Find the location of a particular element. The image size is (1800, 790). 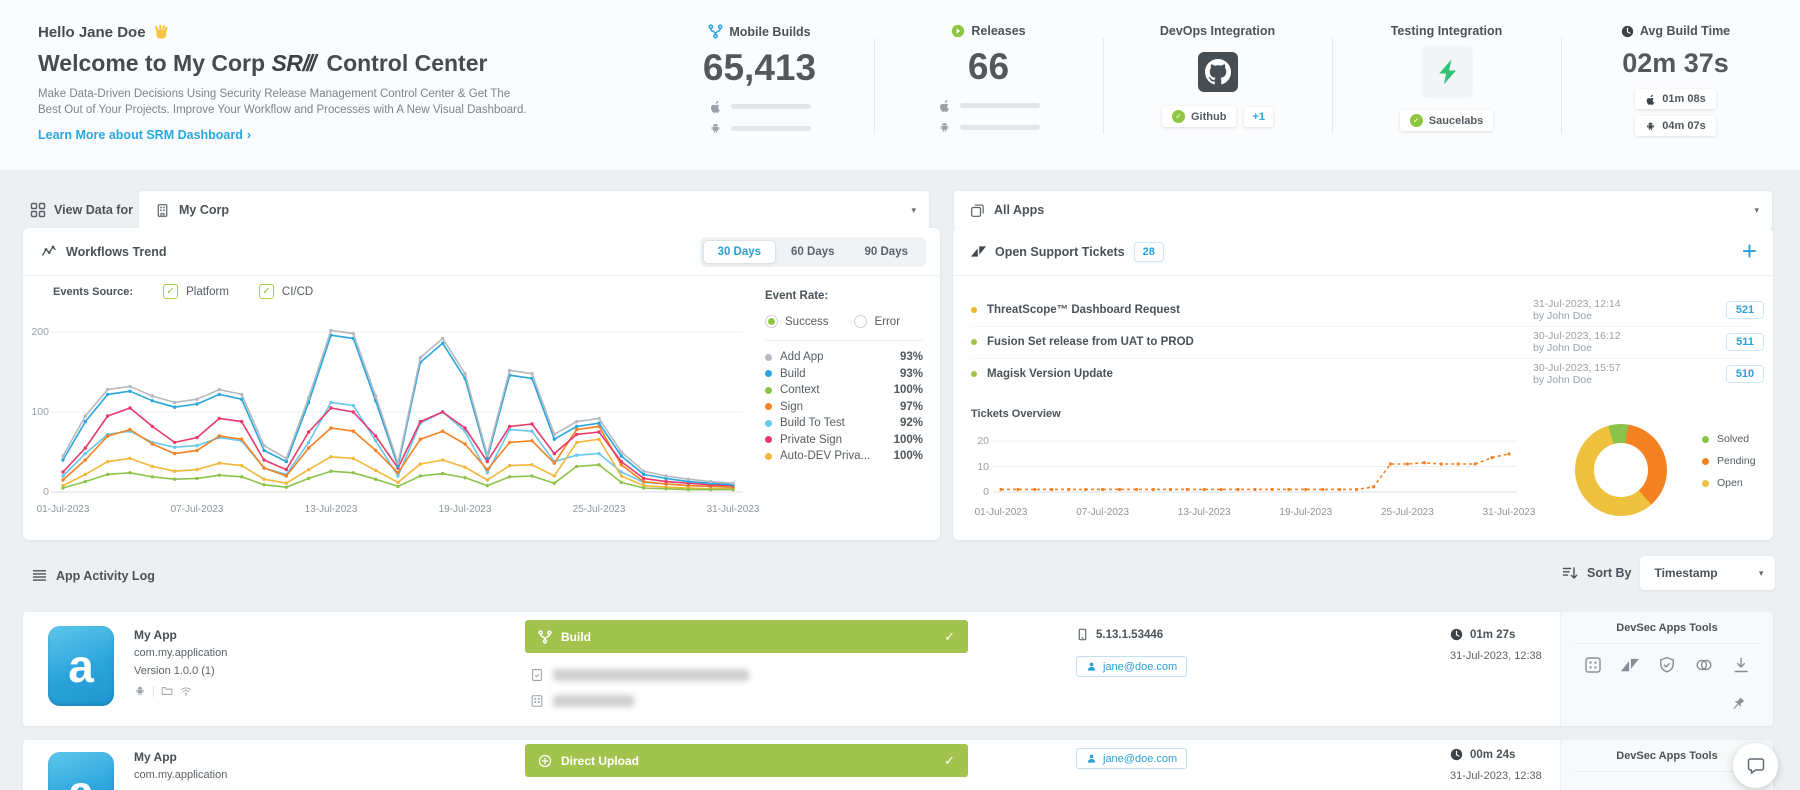

platform-checkbox: ✓ Platform is located at coordinates (196, 291).